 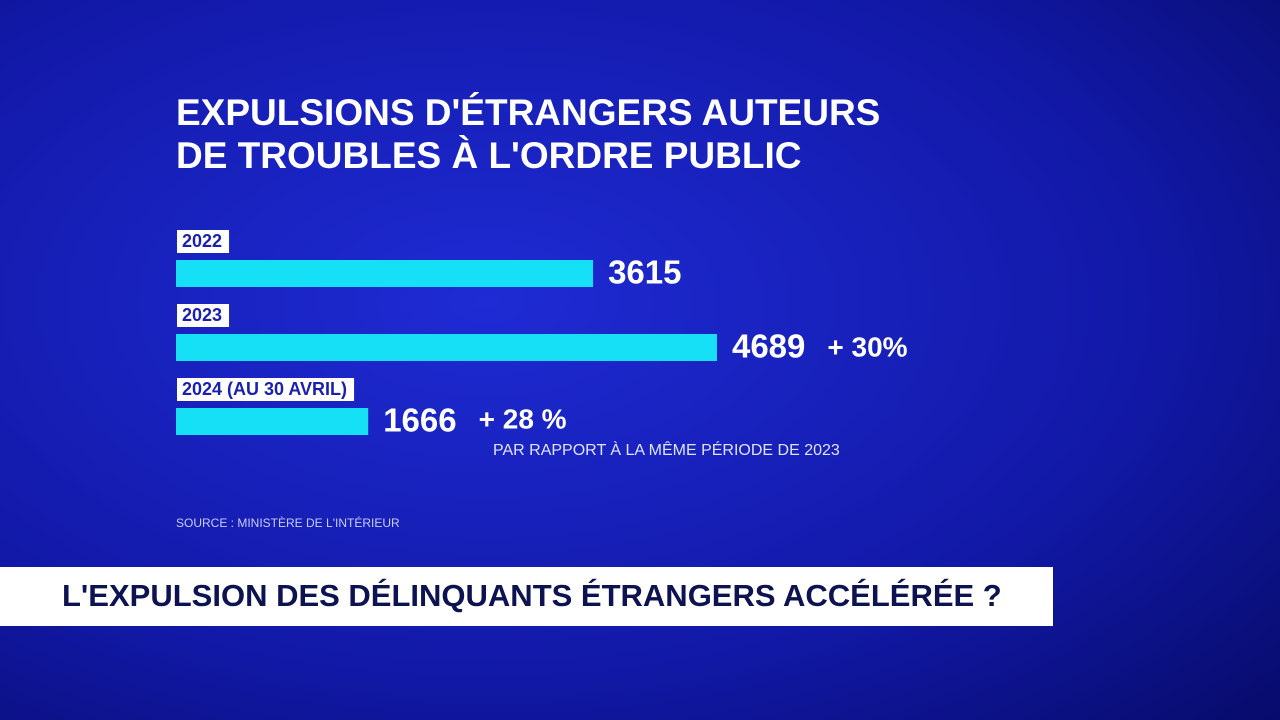 I want to click on source: SOURCE : MINISTÈRE DE L'INTÉRIEUR, so click(x=288, y=522).